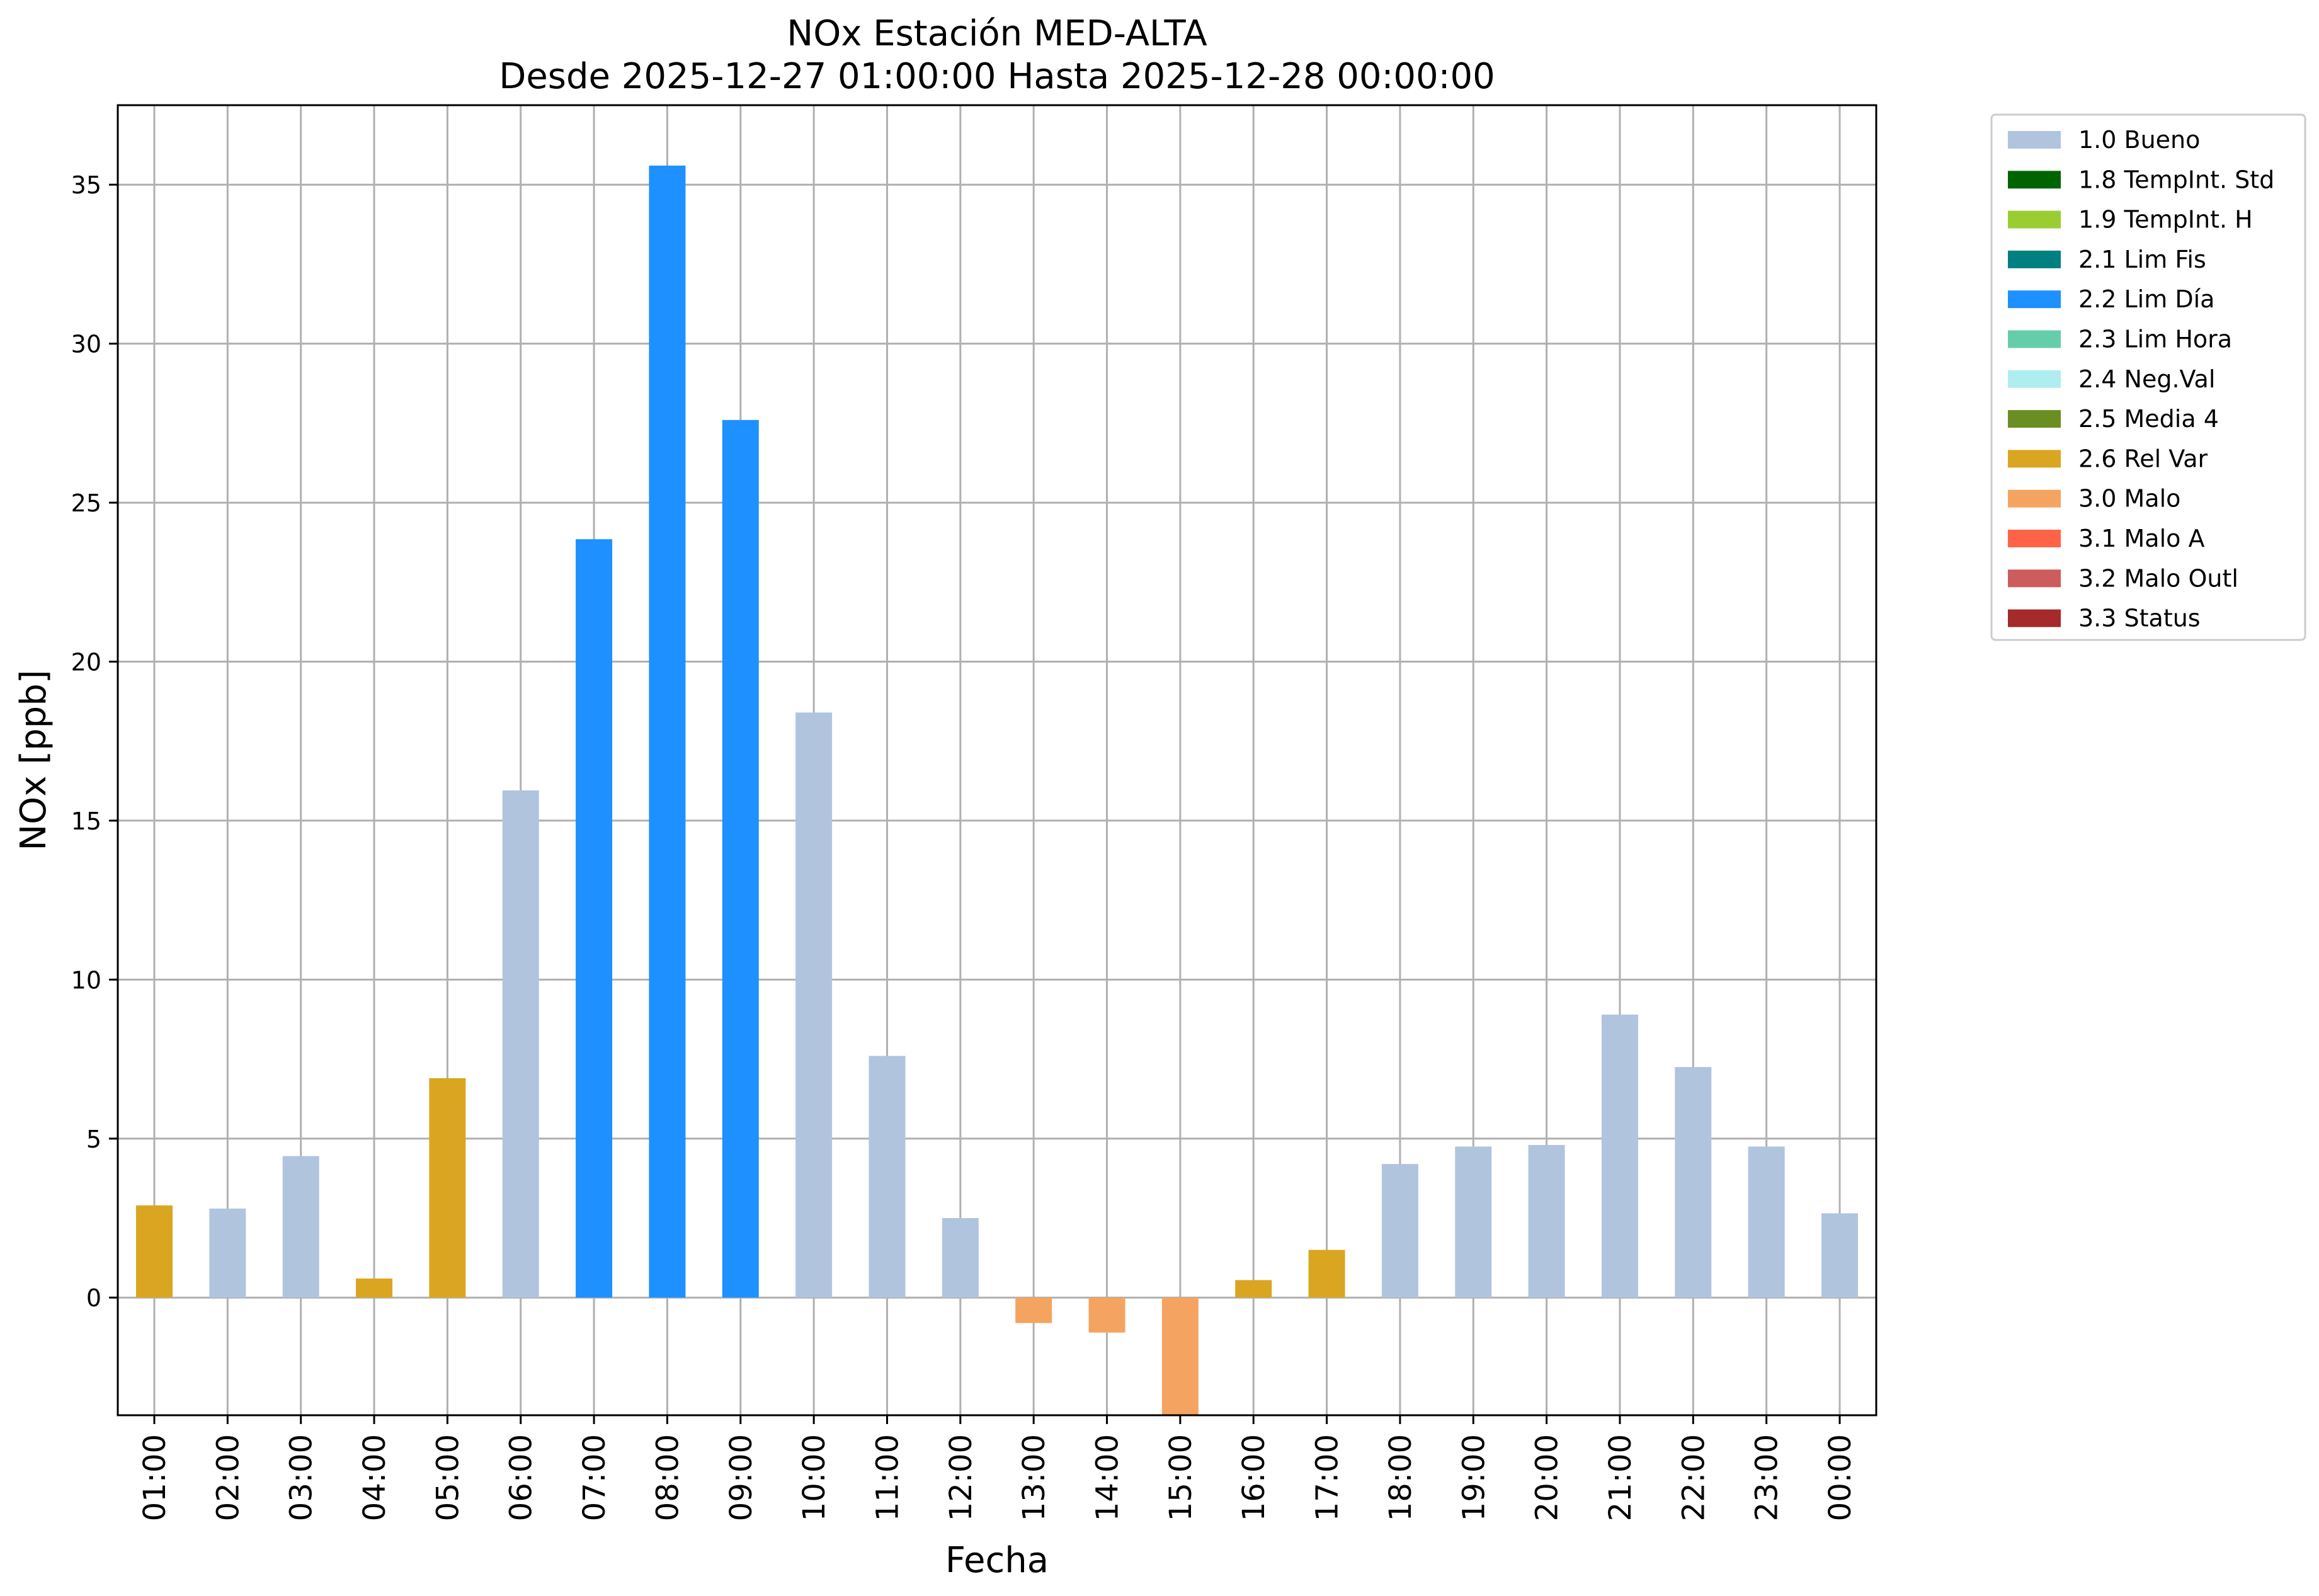  What do you see at coordinates (86, 821) in the screenshot?
I see `y-tick-label: 15` at bounding box center [86, 821].